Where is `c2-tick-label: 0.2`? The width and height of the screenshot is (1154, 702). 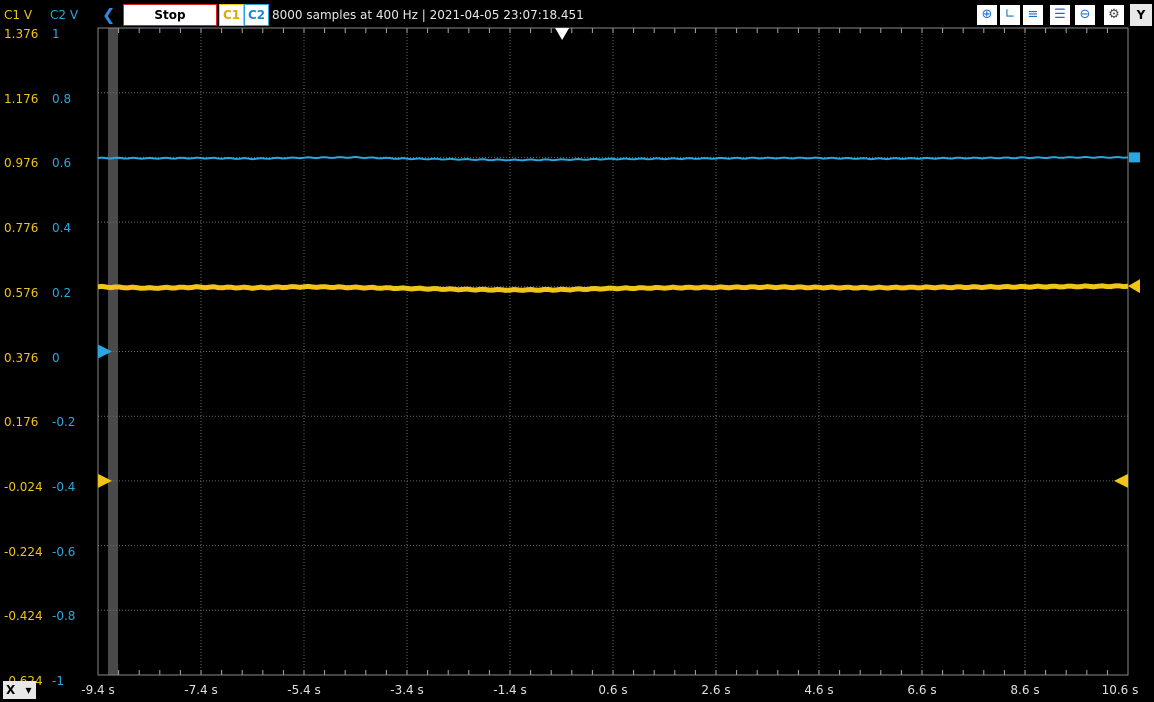 c2-tick-label: 0.2 is located at coordinates (62, 292).